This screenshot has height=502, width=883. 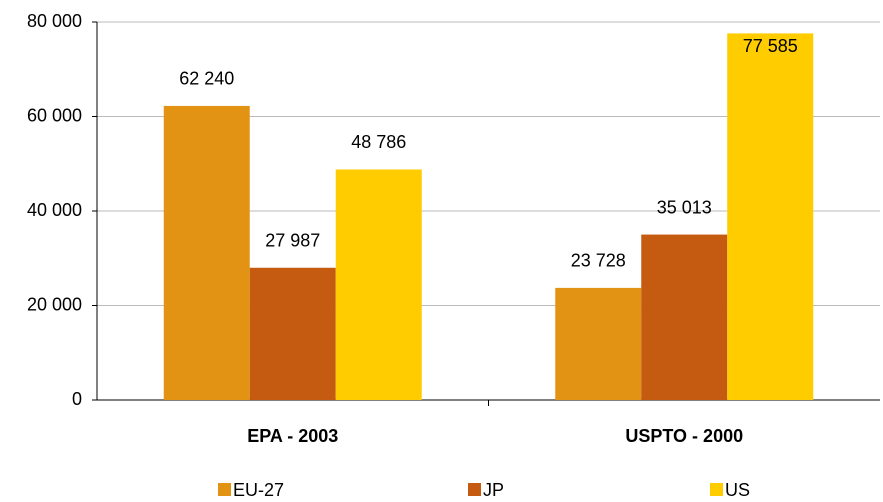 What do you see at coordinates (493, 490) in the screenshot?
I see `legend-label: JP` at bounding box center [493, 490].